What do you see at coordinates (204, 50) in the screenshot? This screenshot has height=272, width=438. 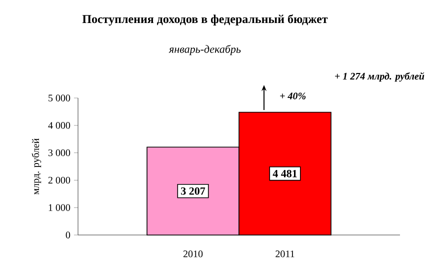 I see `chart-subtitle: январь-декабрь` at bounding box center [204, 50].